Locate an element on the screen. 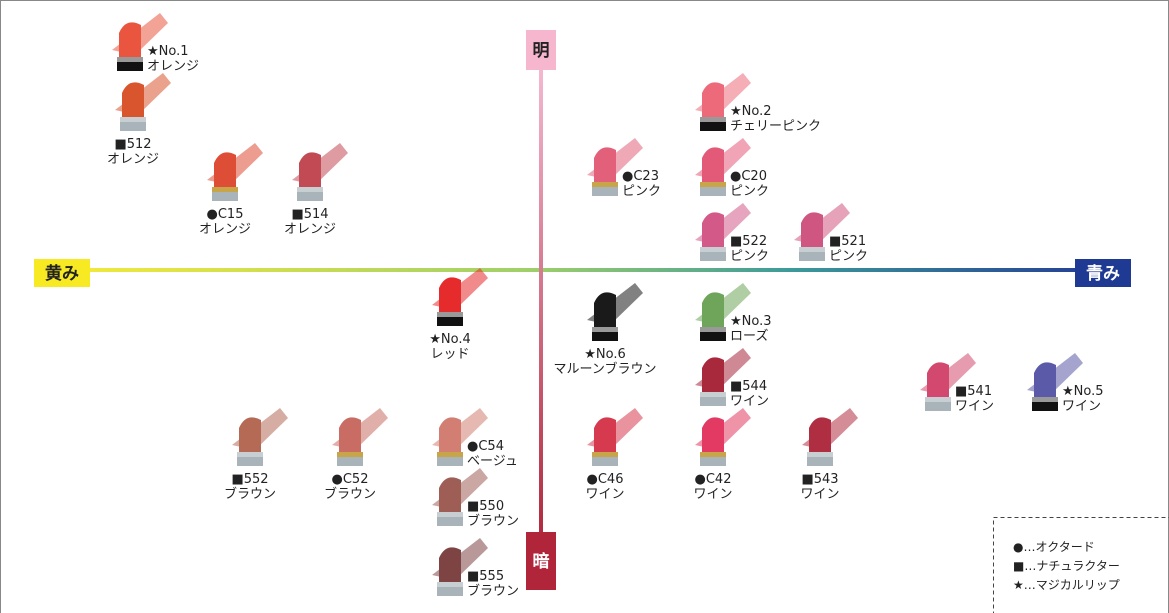  bottom-label: 暗 is located at coordinates (541, 561).